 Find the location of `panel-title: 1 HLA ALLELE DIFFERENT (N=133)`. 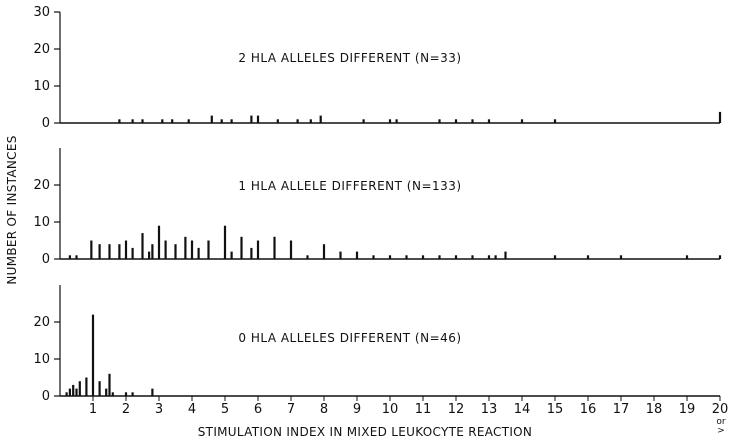

panel-title: 1 HLA ALLELE DIFFERENT (N=133) is located at coordinates (349, 186).